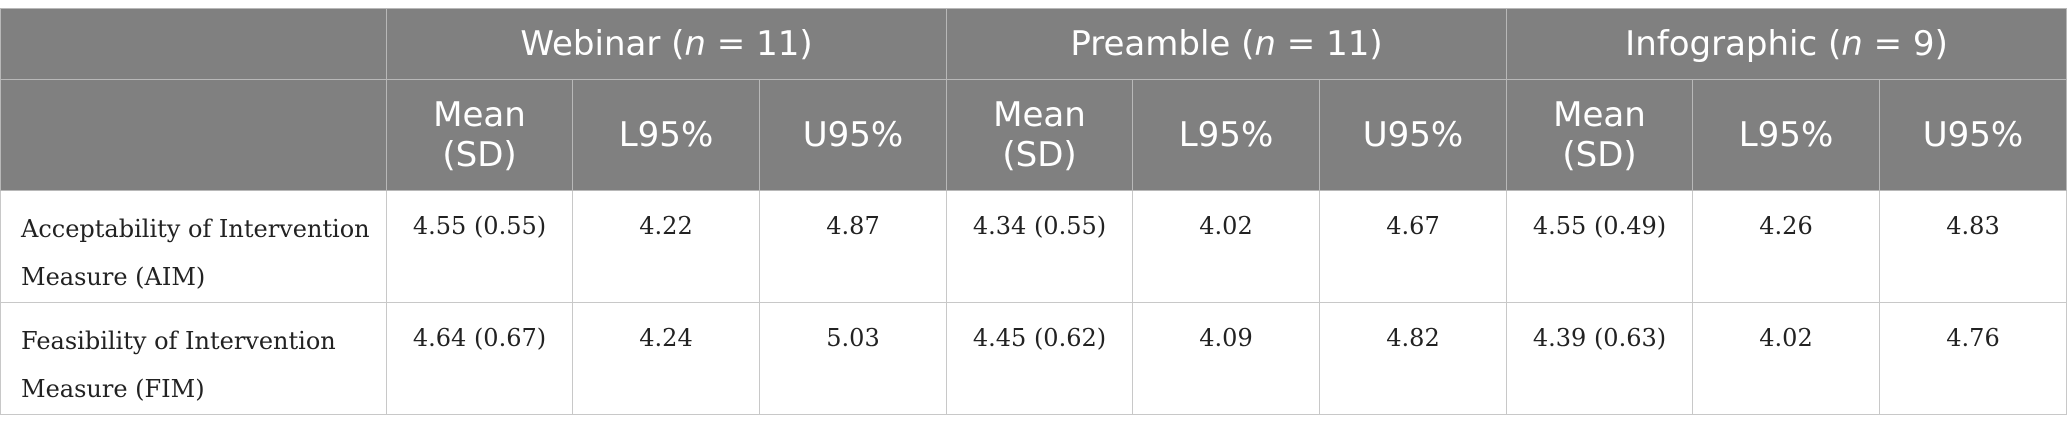 Image resolution: width=2067 pixels, height=428 pixels. What do you see at coordinates (666, 44) in the screenshot?
I see `group-header-webinar: Webinar (n = 11)` at bounding box center [666, 44].